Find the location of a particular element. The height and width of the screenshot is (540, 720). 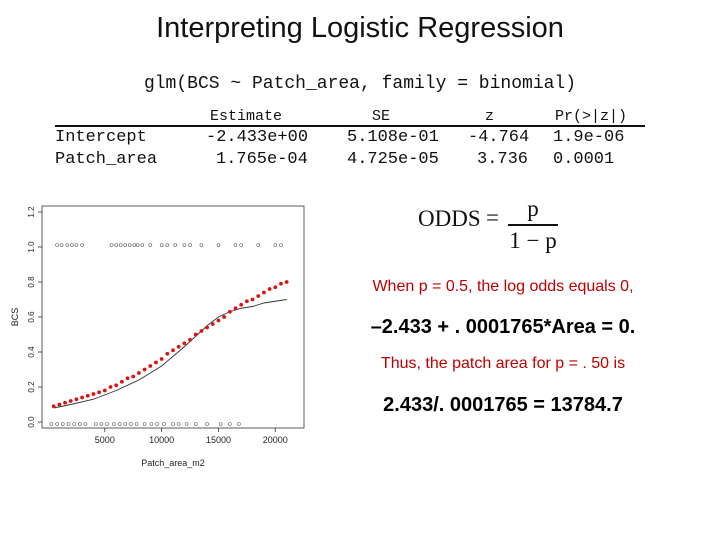

odds-lhs: ODDS is located at coordinates (449, 218).